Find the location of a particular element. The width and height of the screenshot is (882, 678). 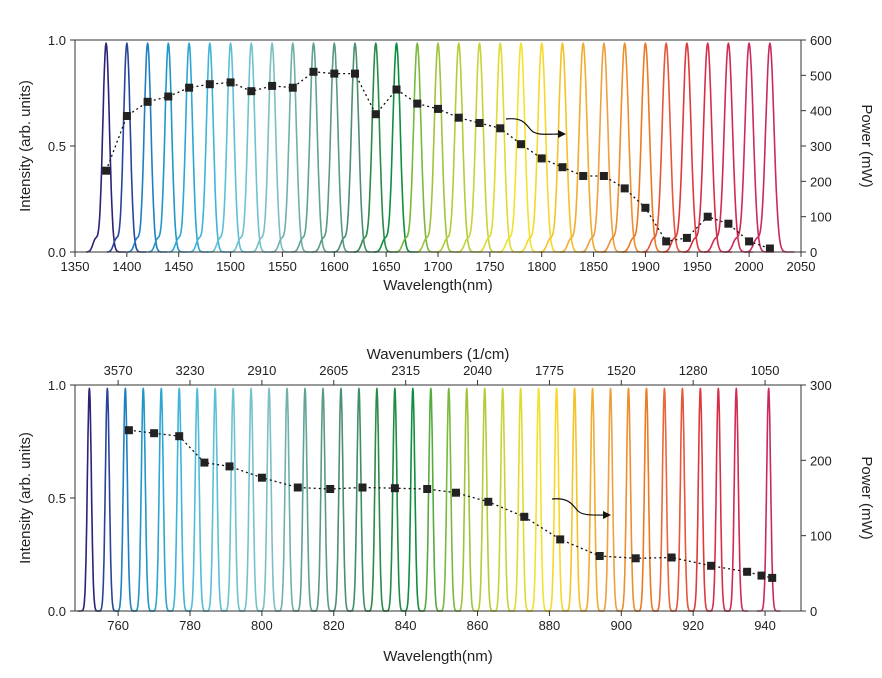

top-x-tick-label: 1400 is located at coordinates (126, 266).